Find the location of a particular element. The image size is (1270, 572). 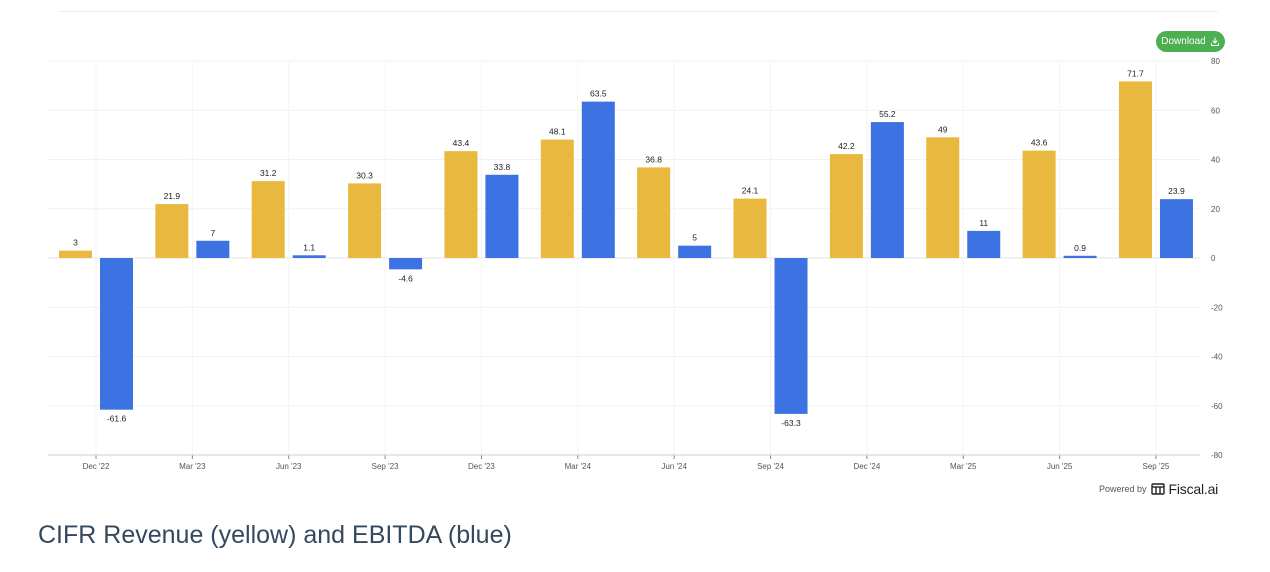

data-label: -4.6 is located at coordinates (405, 278).